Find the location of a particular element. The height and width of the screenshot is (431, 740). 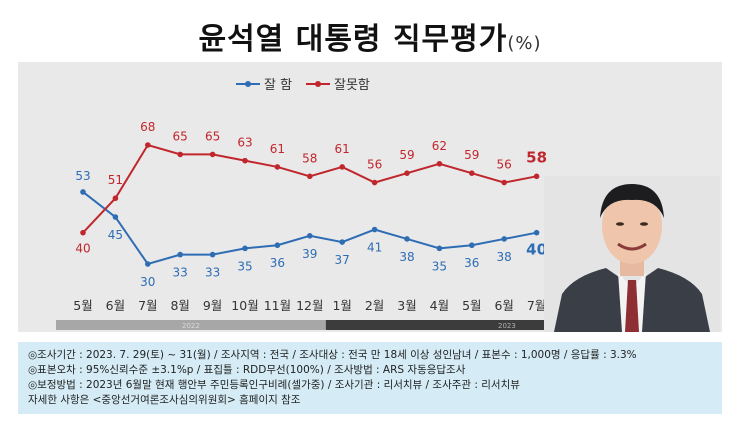

page-title: 윤석열 대통령 직무평가(%) is located at coordinates (370, 36).